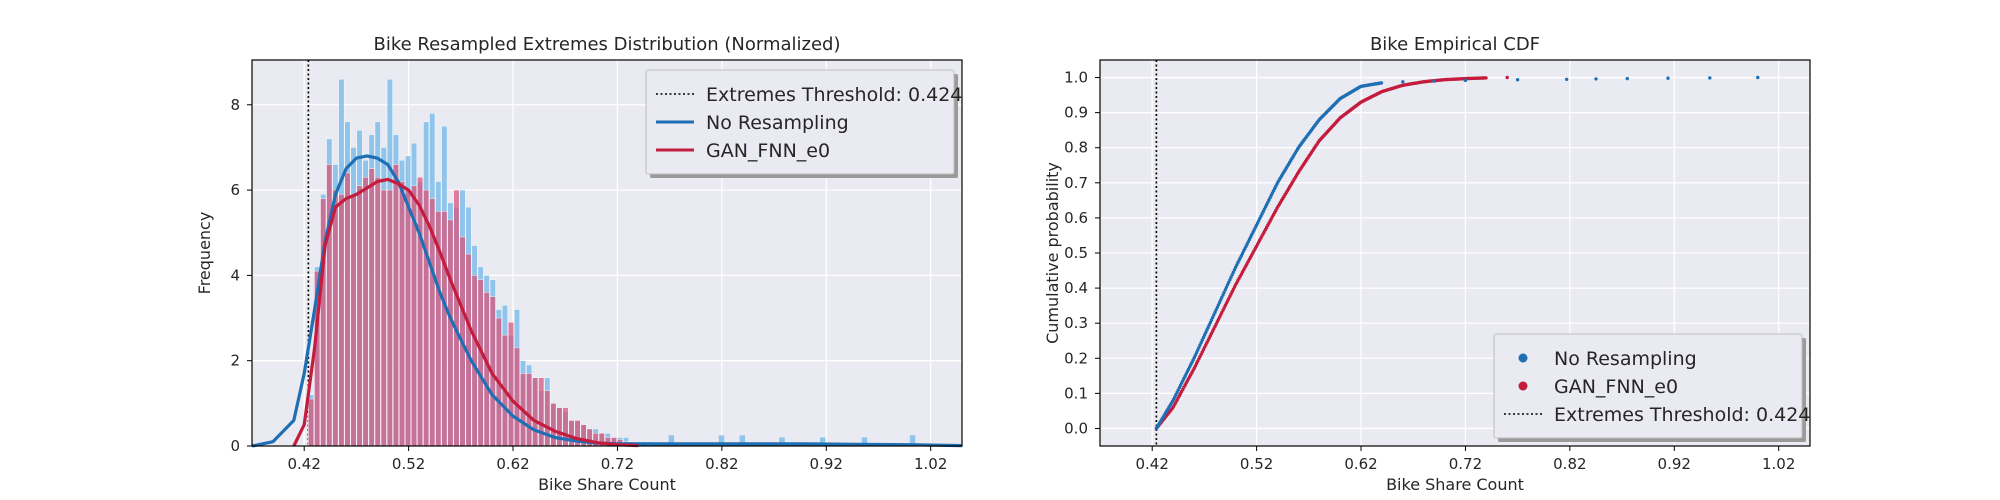 This screenshot has width=2000, height=500. What do you see at coordinates (1076, 323) in the screenshot?
I see `y-tick-label: 0.3` at bounding box center [1076, 323].